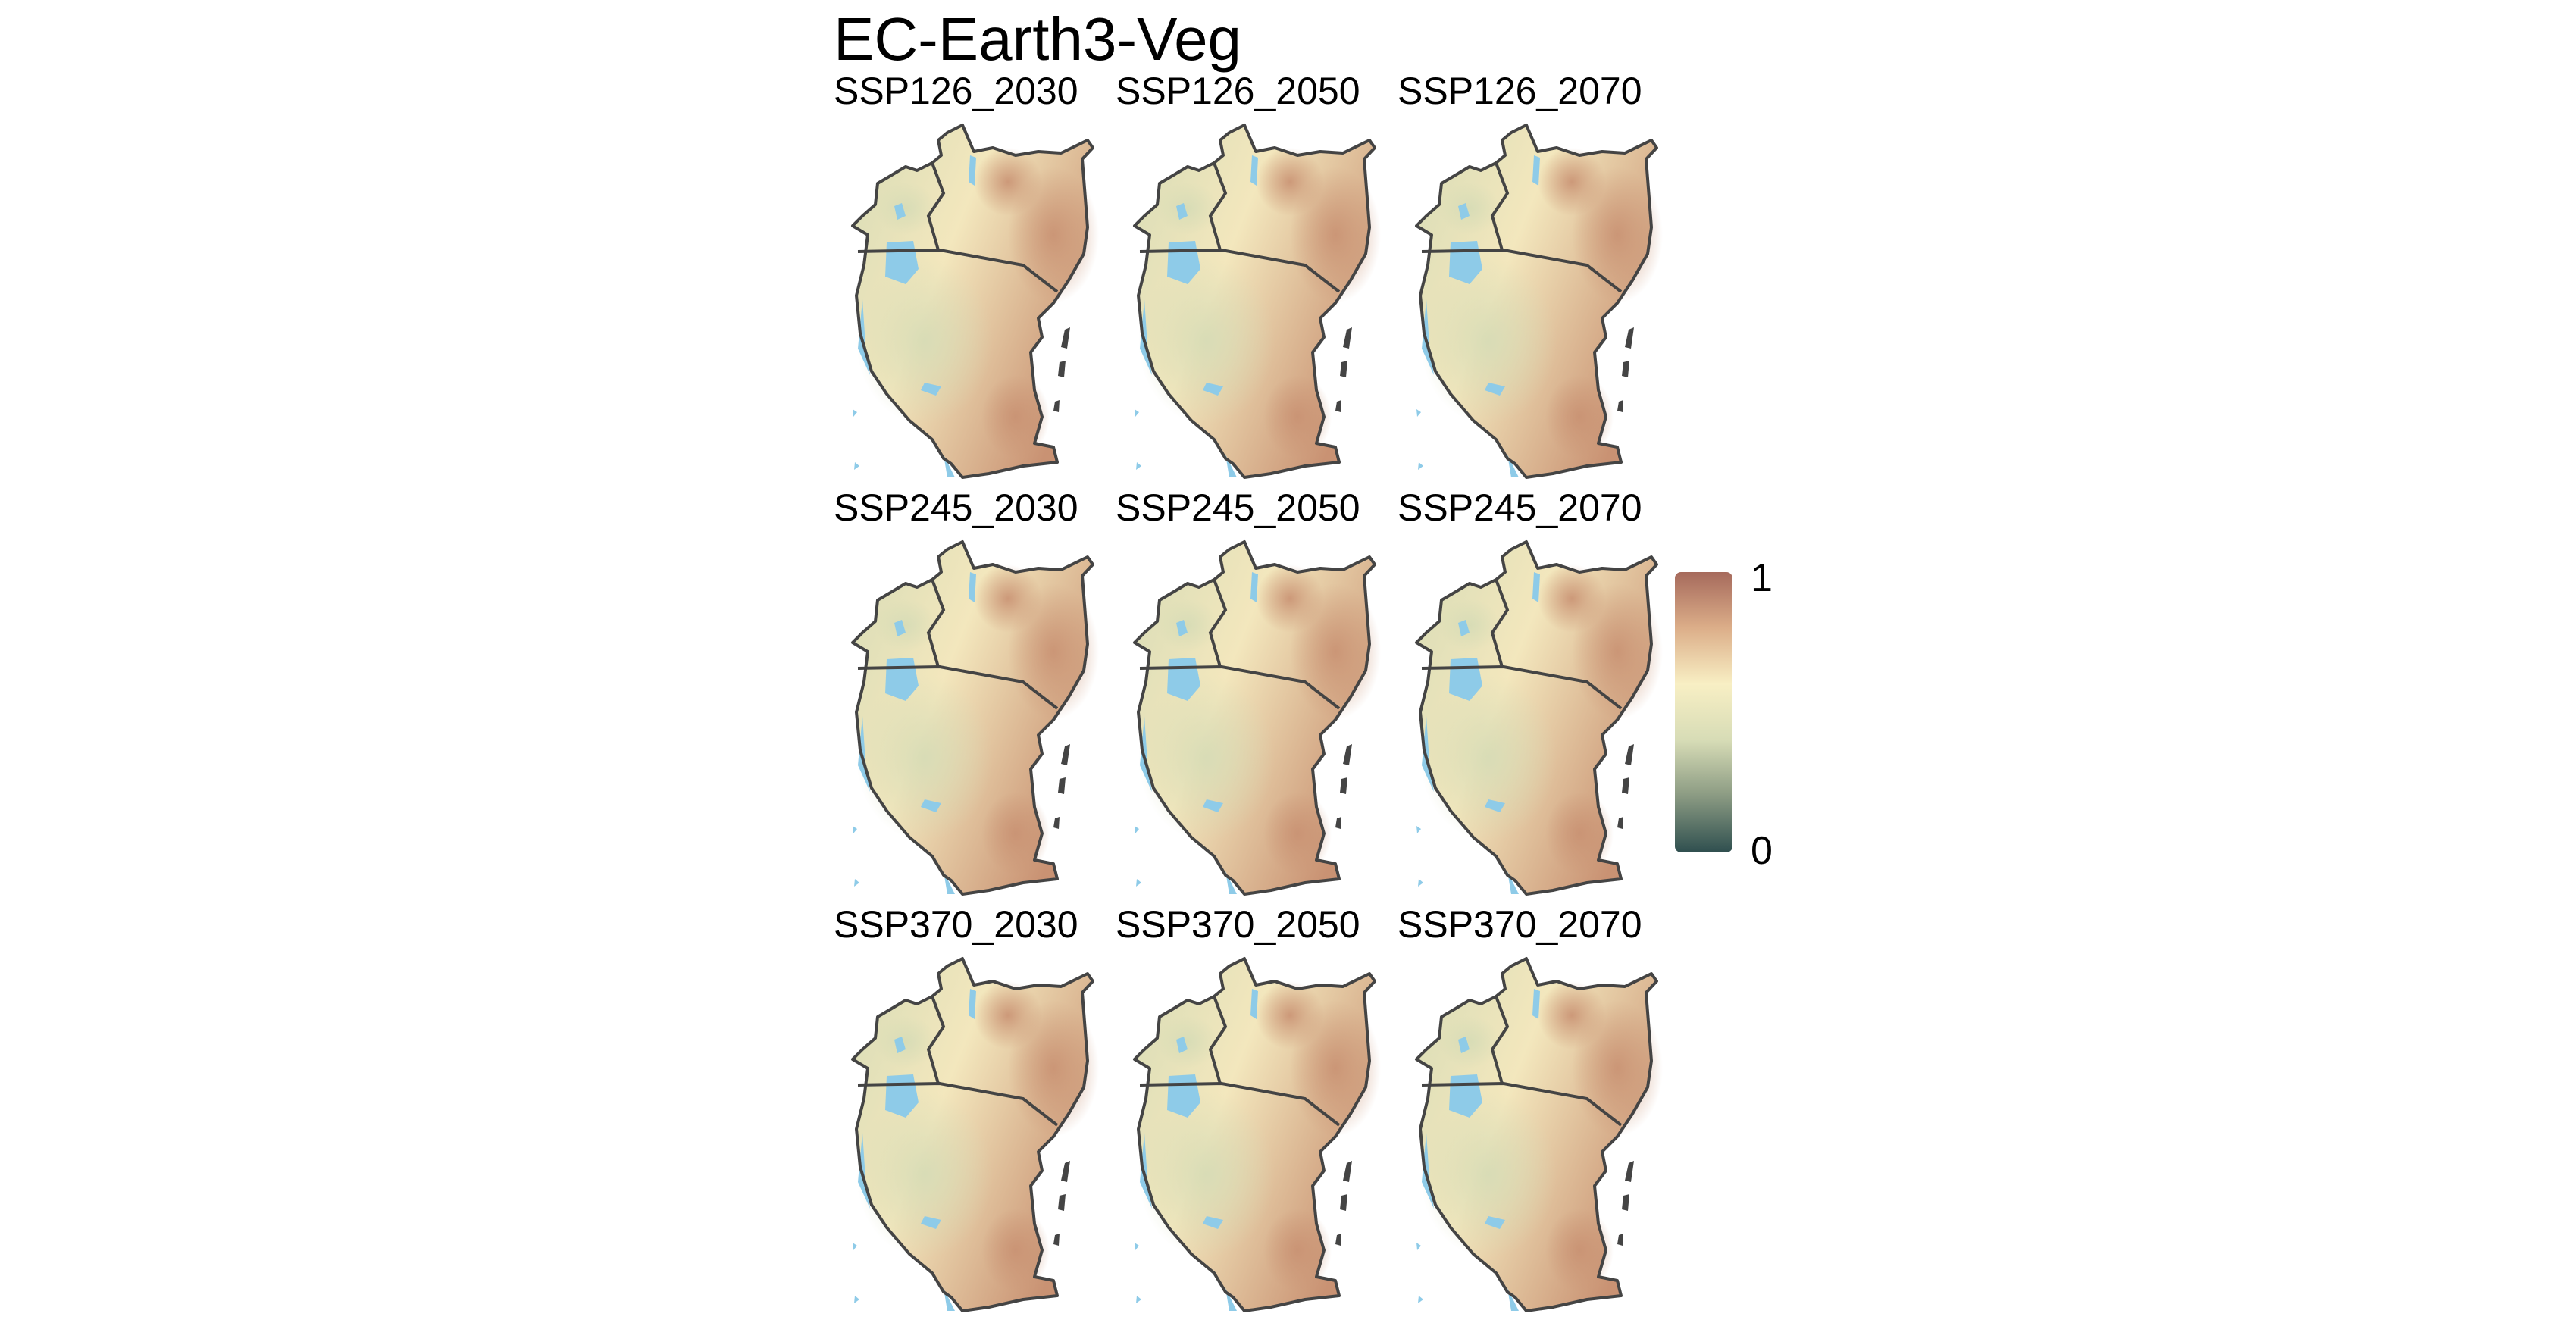 The image size is (2576, 1326). I want to click on map-panel: SSP370_2070, so click(1534, 1114).